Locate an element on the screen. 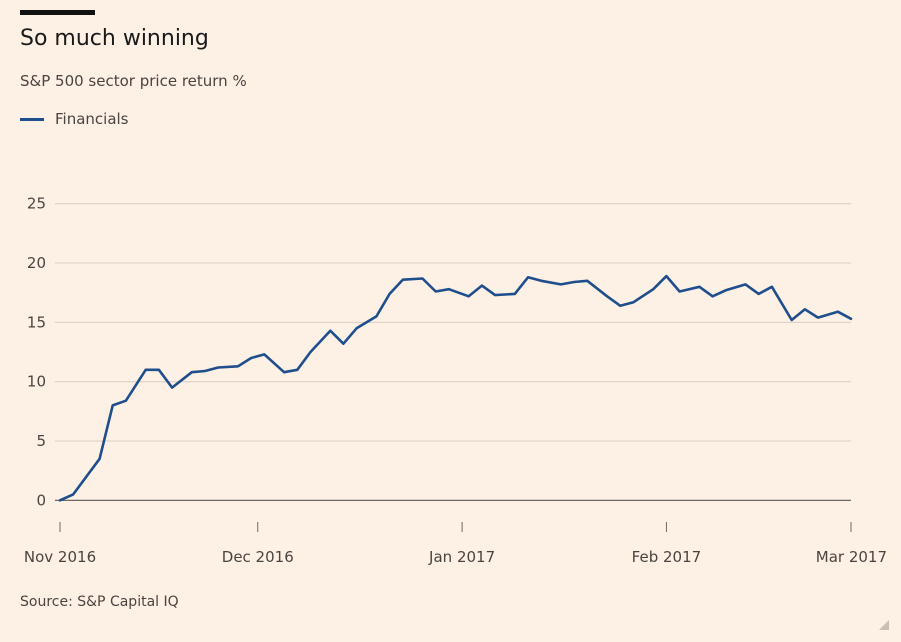 The image size is (901, 642). resize-handle-icon is located at coordinates (884, 625).